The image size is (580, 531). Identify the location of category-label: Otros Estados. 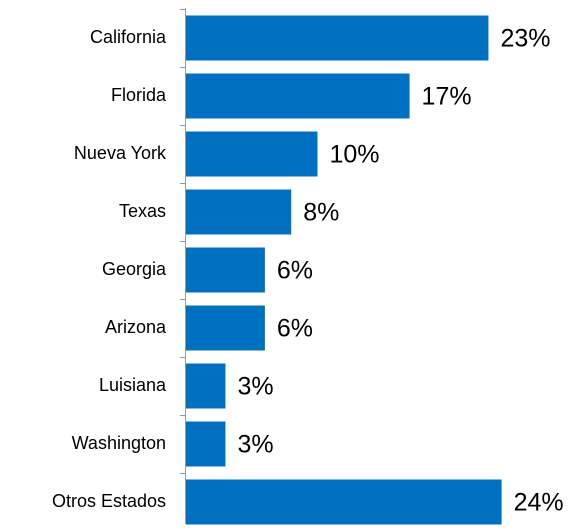
(109, 501).